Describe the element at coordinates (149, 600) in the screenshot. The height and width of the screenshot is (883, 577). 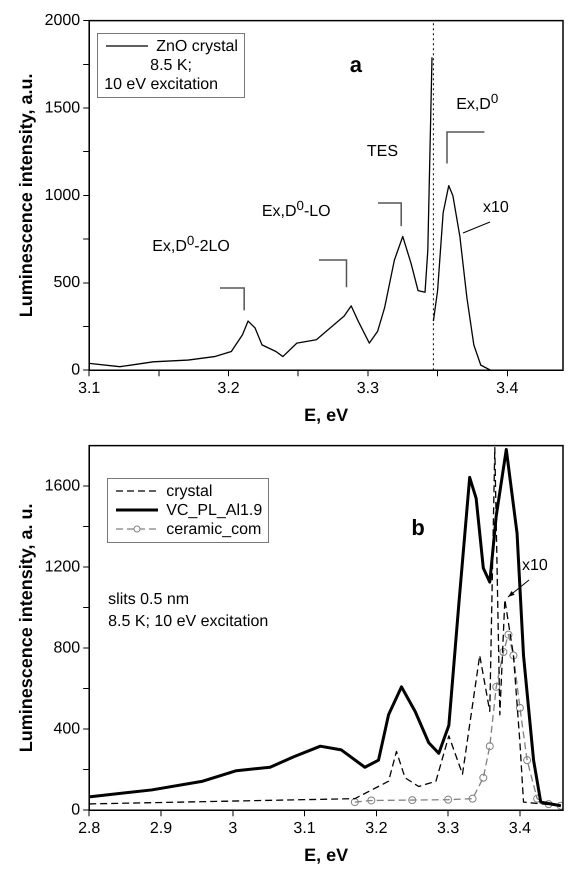
I see `annotation: slits 0.5 nm` at that location.